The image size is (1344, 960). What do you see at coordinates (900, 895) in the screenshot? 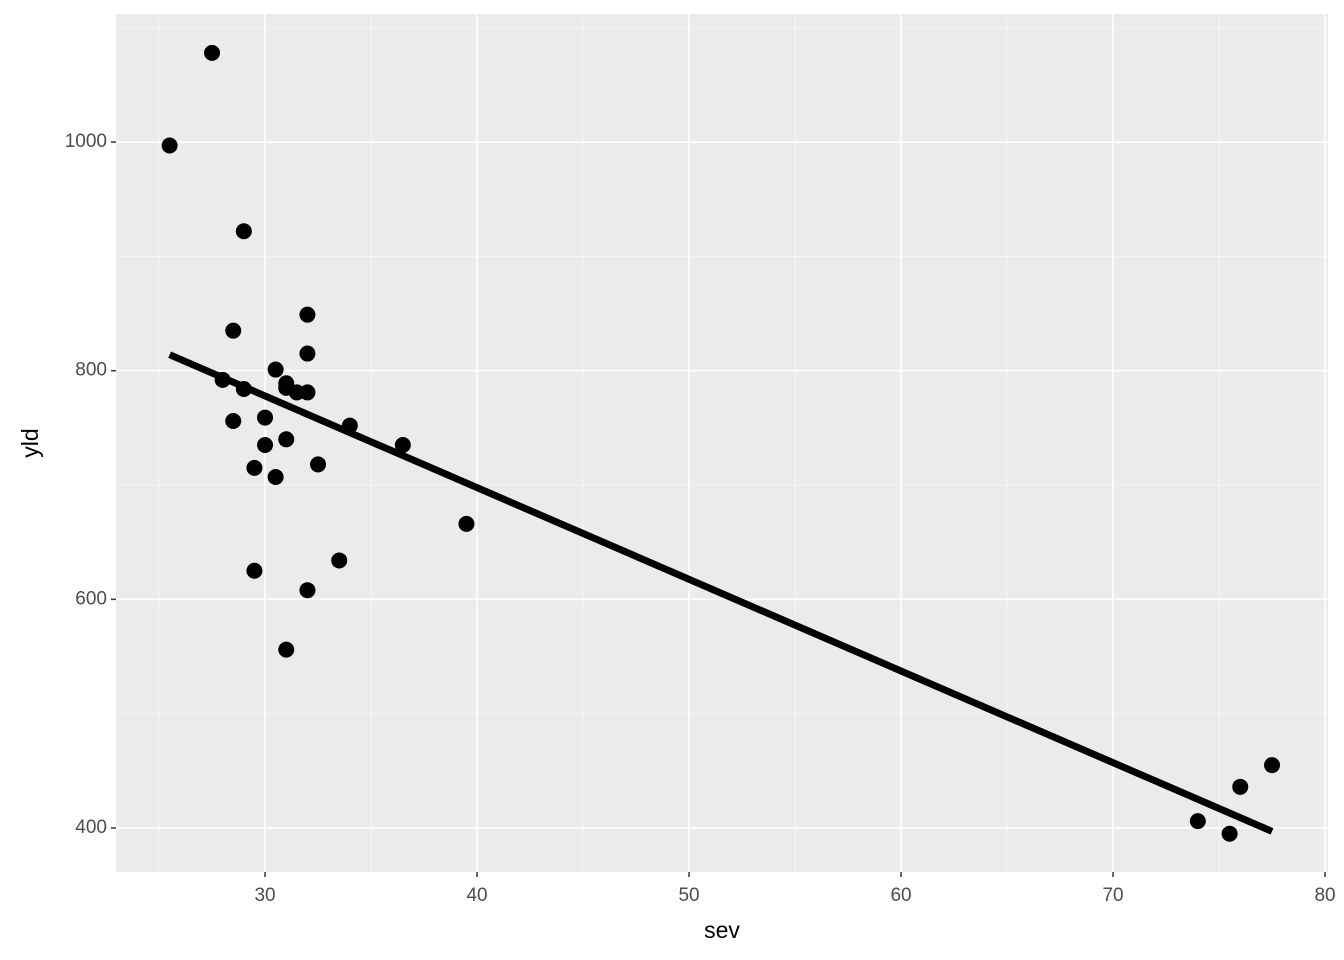
I see `x-tick-label: 60` at bounding box center [900, 895].